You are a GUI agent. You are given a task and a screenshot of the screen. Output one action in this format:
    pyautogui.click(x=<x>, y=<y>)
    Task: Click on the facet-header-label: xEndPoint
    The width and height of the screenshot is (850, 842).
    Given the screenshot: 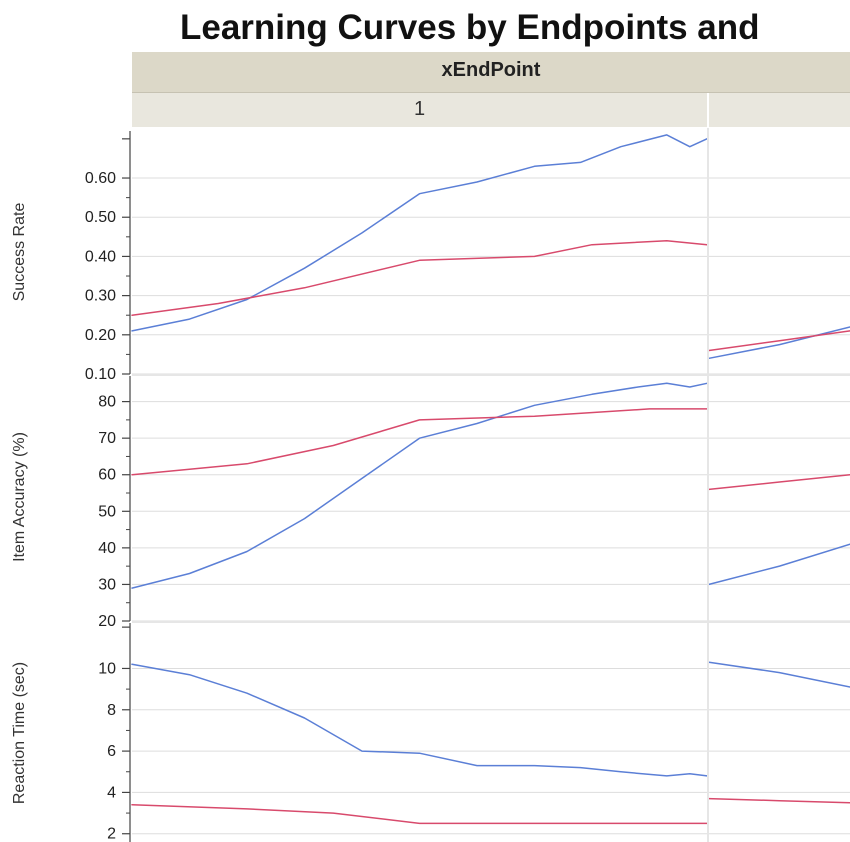 What is the action you would take?
    pyautogui.click(x=491, y=70)
    